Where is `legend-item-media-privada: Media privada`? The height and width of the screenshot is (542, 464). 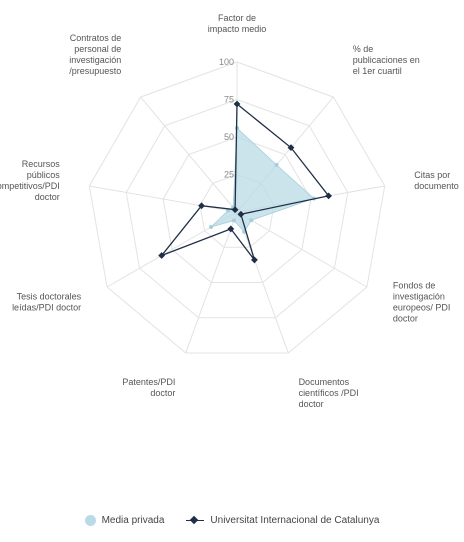
legend-item-media-privada: Media privada is located at coordinates (125, 520).